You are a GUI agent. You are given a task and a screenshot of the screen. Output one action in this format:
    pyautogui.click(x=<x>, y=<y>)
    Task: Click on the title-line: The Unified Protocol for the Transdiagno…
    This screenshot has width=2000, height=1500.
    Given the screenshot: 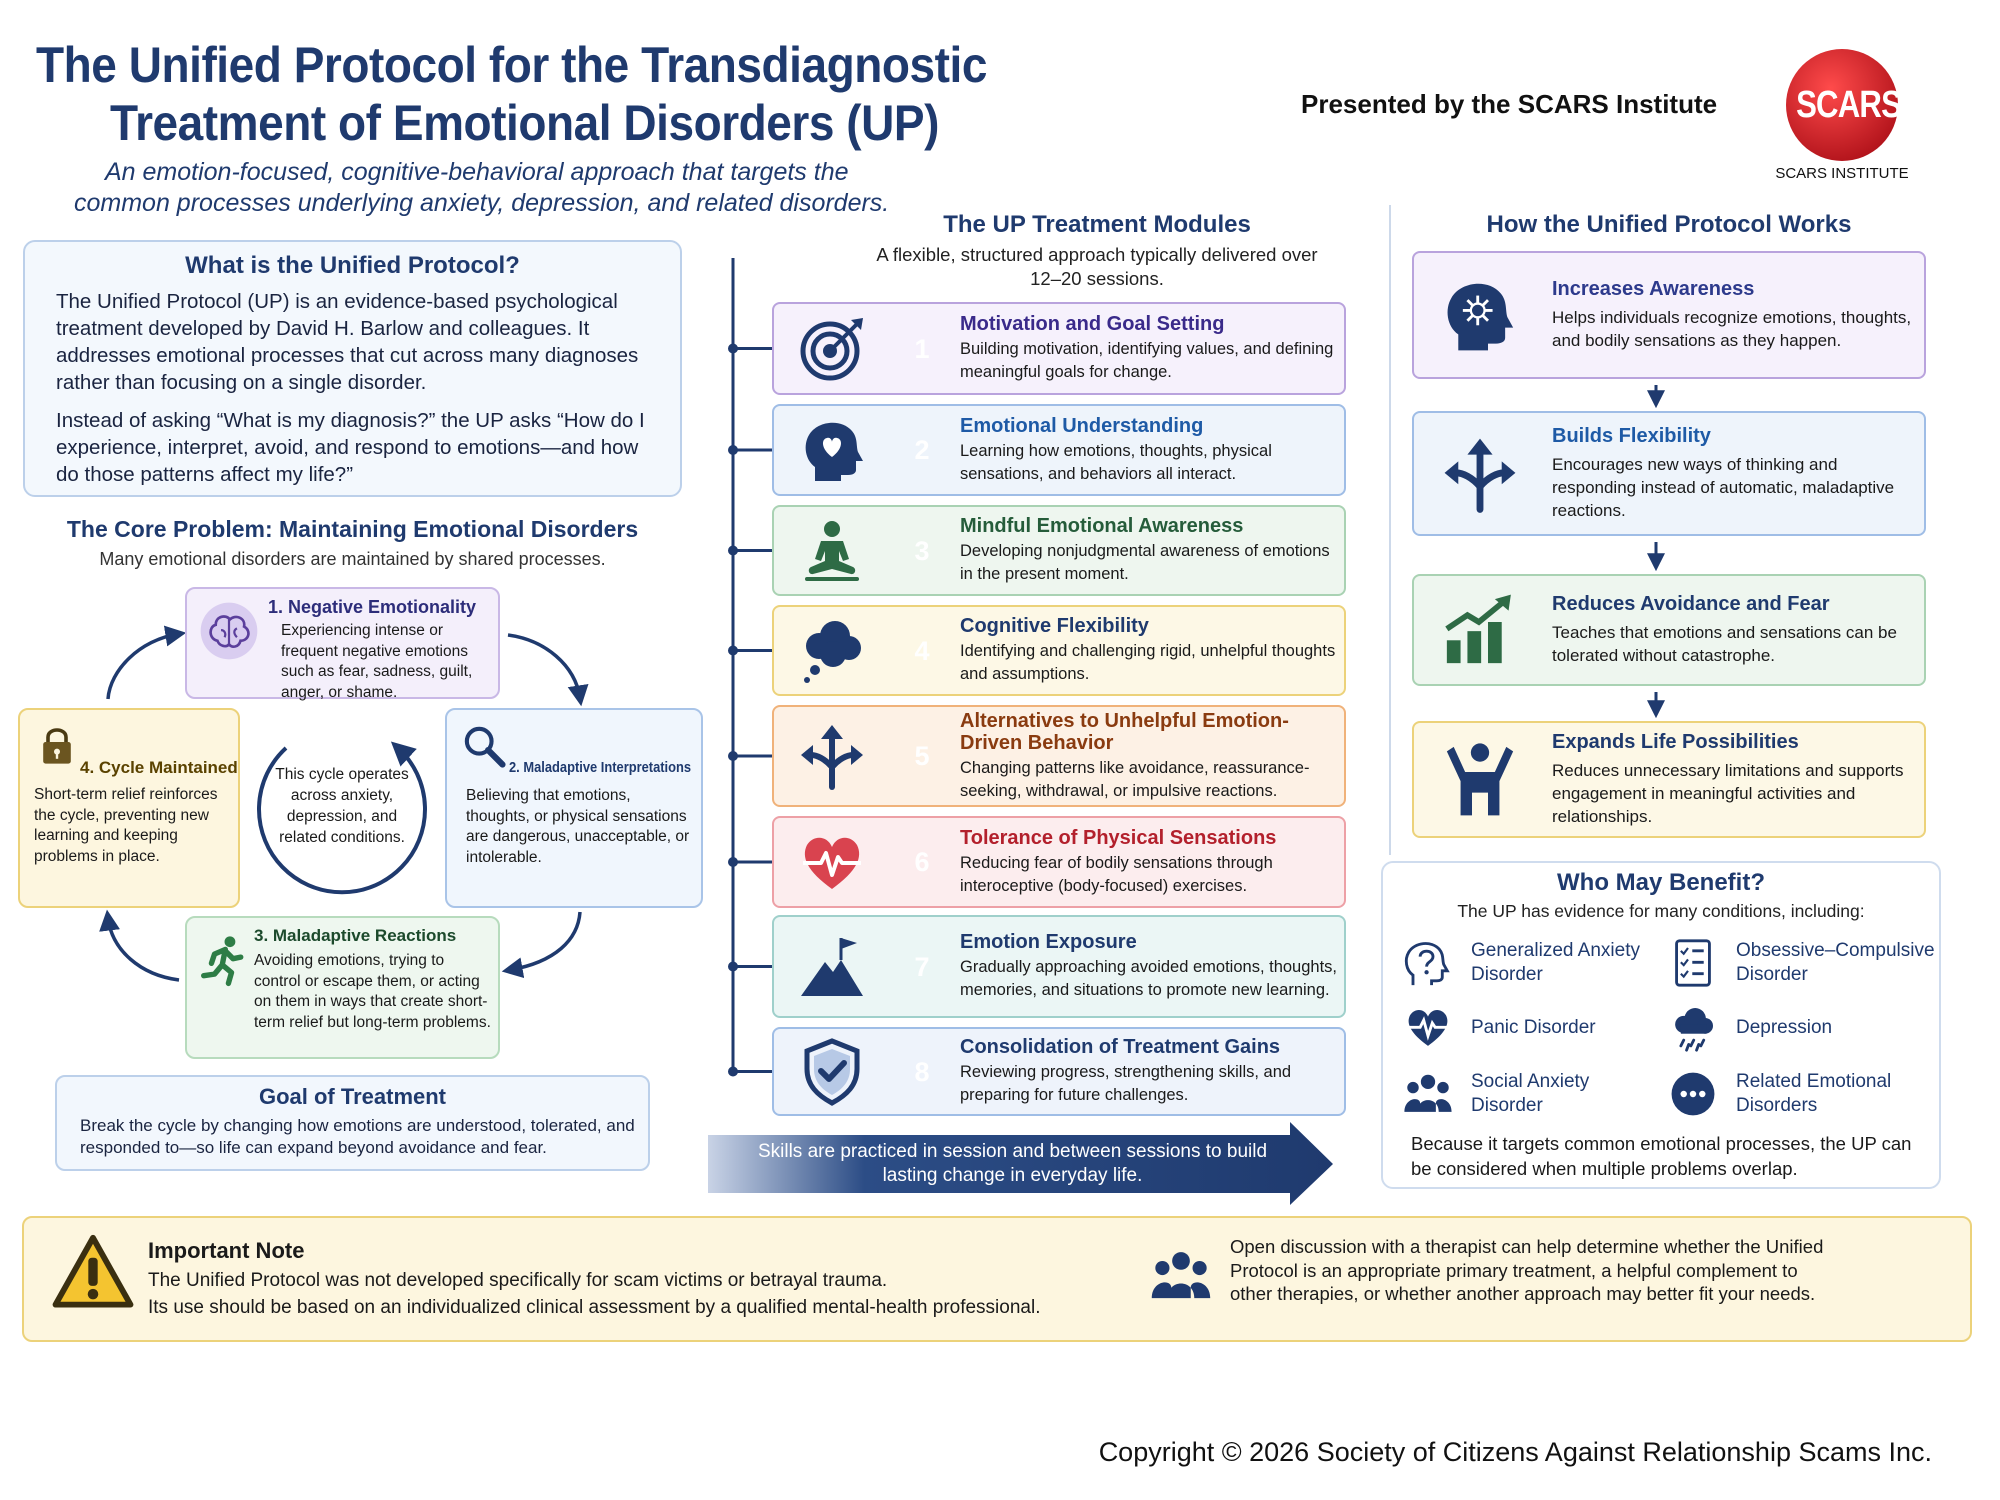 What is the action you would take?
    pyautogui.click(x=511, y=65)
    